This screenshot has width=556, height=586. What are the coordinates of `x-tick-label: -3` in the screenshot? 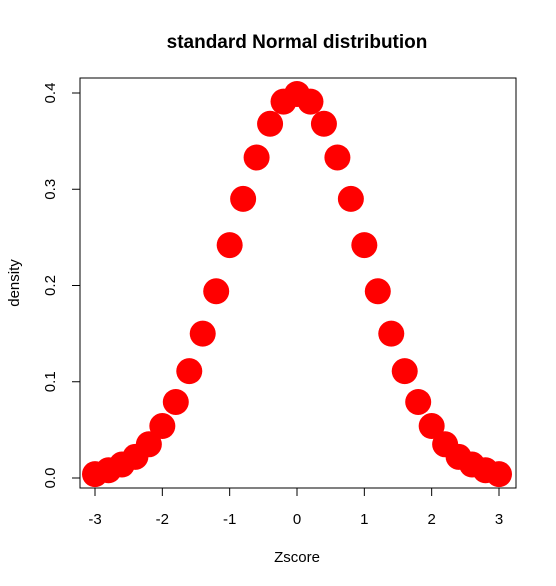 It's located at (94, 519).